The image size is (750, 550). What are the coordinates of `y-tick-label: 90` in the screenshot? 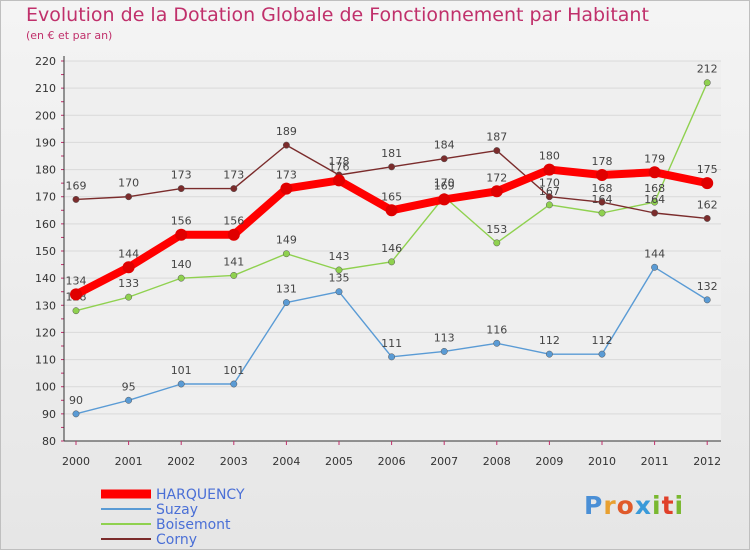 It's located at (49, 414).